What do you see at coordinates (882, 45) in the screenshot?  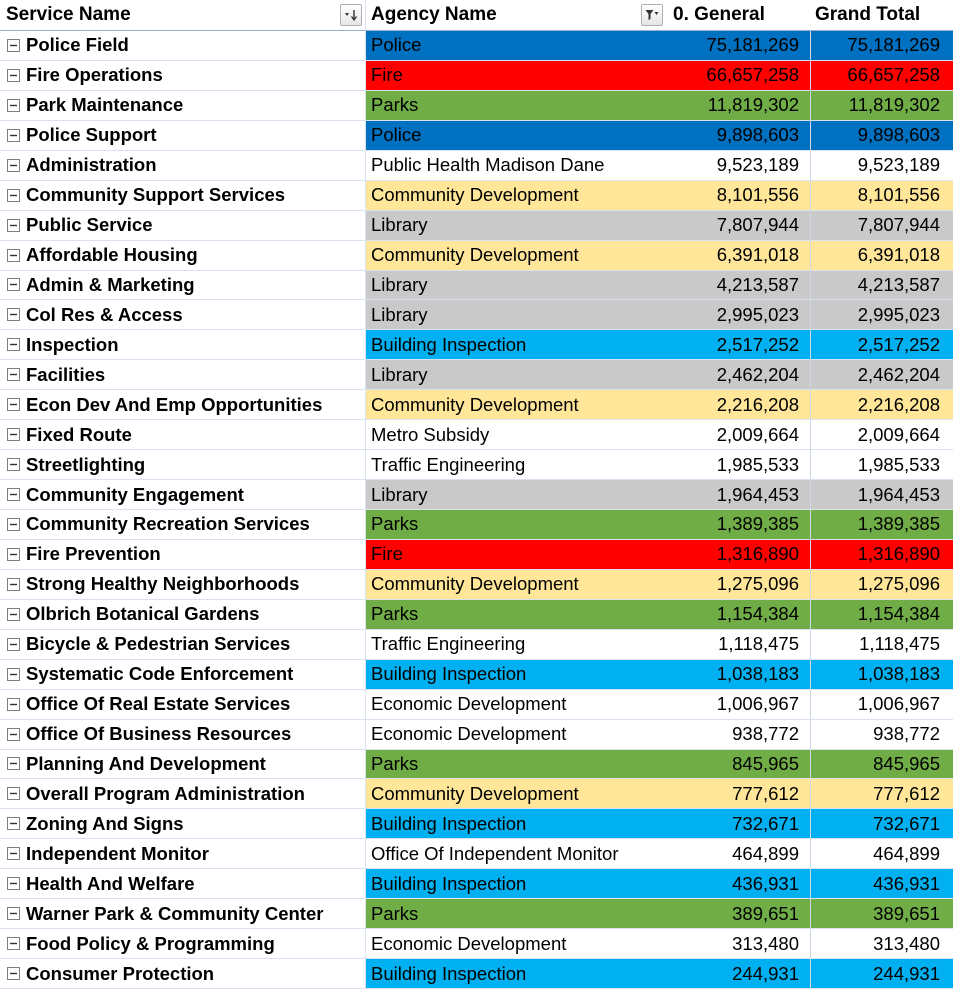 I see `grand-total-value-cell: 75,181,269` at bounding box center [882, 45].